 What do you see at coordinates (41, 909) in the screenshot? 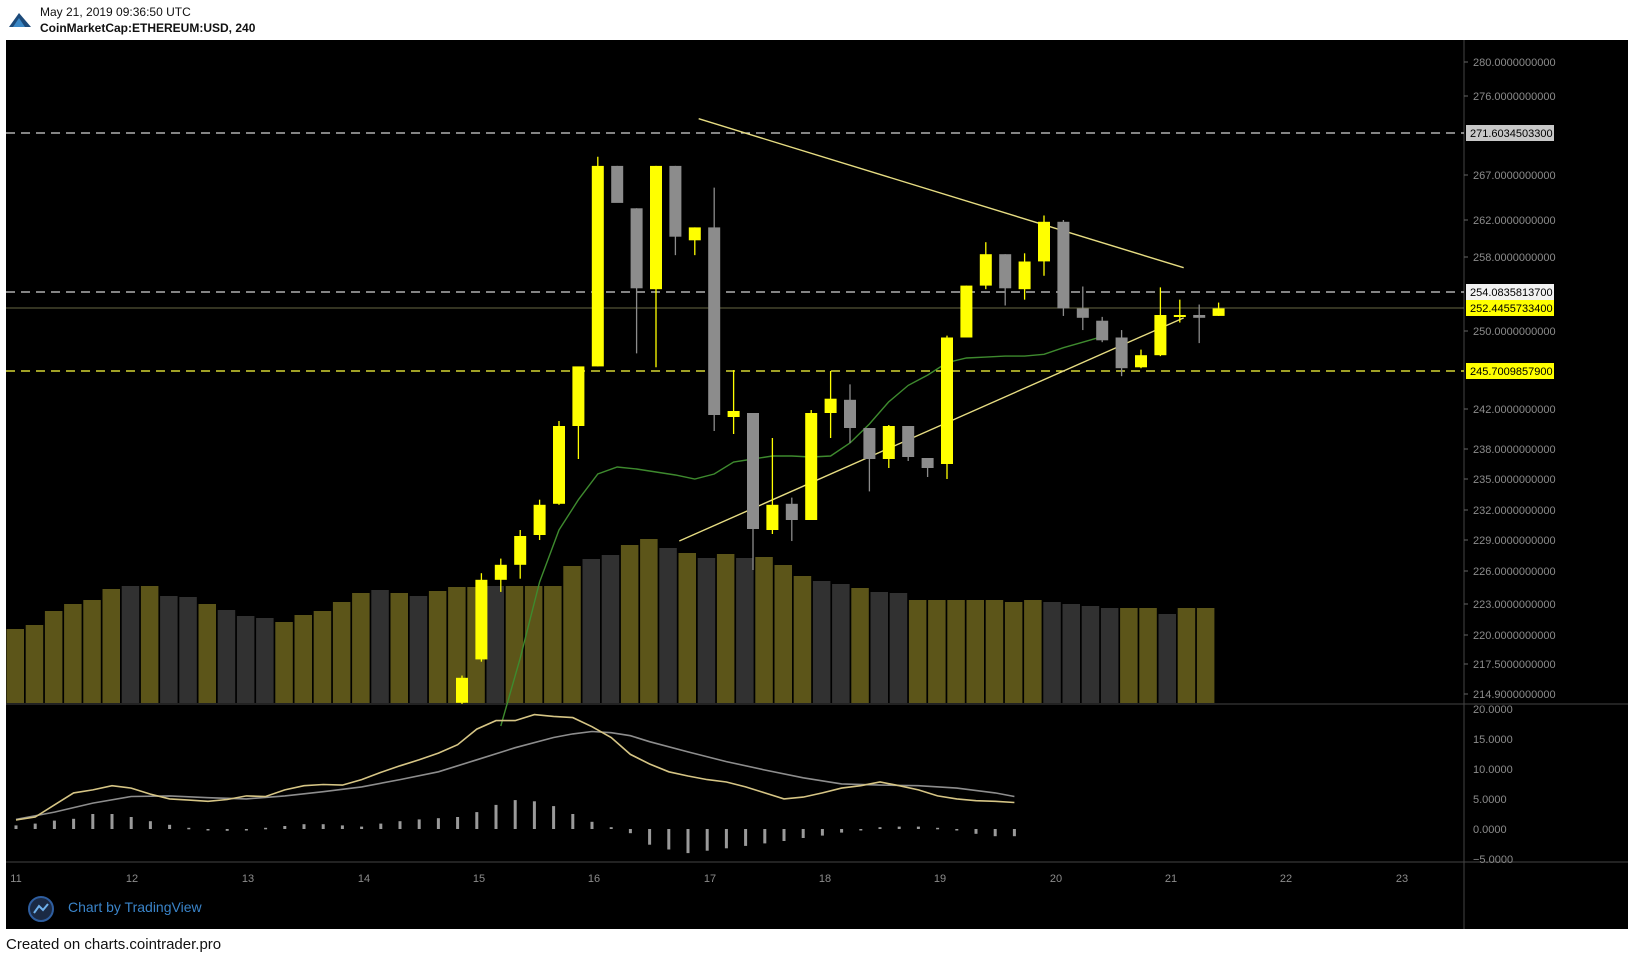
I see `tradingview-logo-icon` at bounding box center [41, 909].